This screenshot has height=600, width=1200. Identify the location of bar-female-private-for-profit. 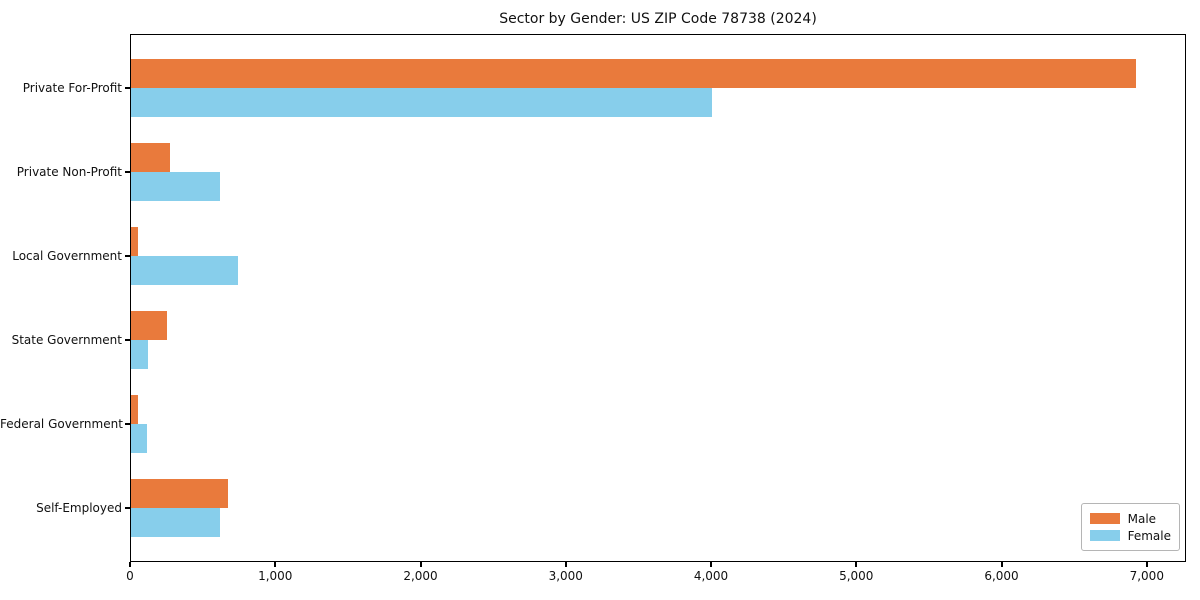
(422, 102).